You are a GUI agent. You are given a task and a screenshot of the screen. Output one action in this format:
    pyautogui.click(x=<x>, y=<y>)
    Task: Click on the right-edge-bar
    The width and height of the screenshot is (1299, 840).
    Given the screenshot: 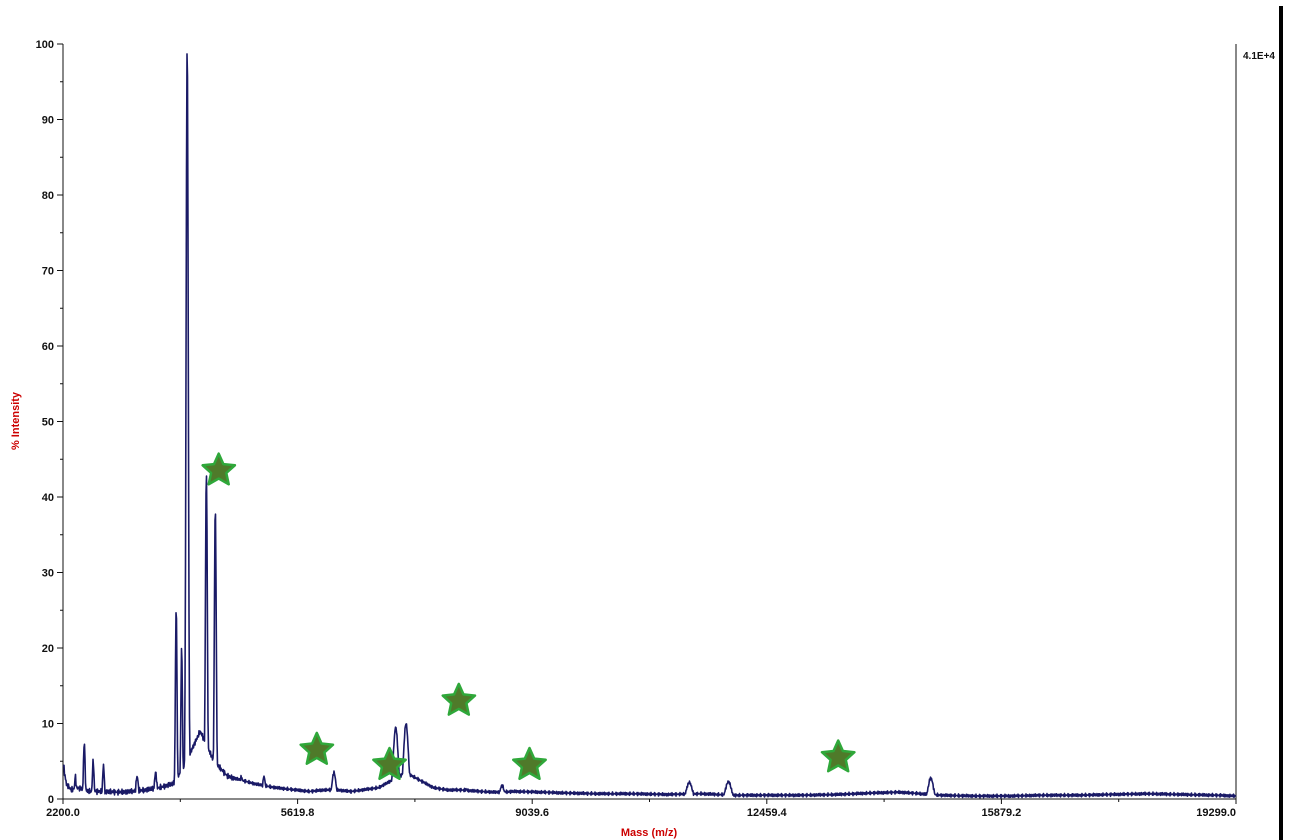 What is the action you would take?
    pyautogui.click(x=1281, y=423)
    